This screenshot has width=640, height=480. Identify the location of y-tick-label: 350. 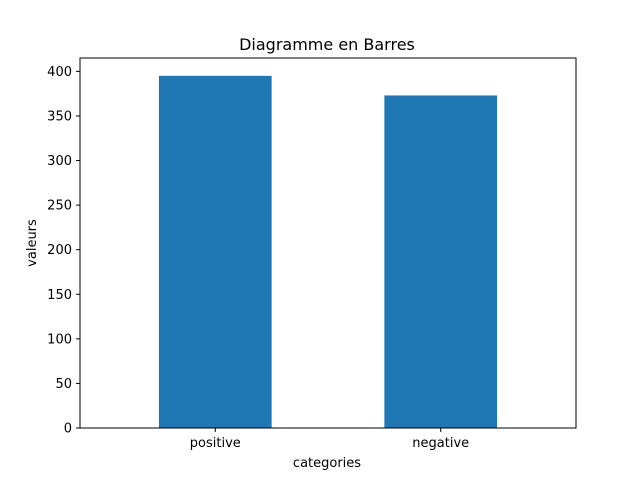
(59, 116).